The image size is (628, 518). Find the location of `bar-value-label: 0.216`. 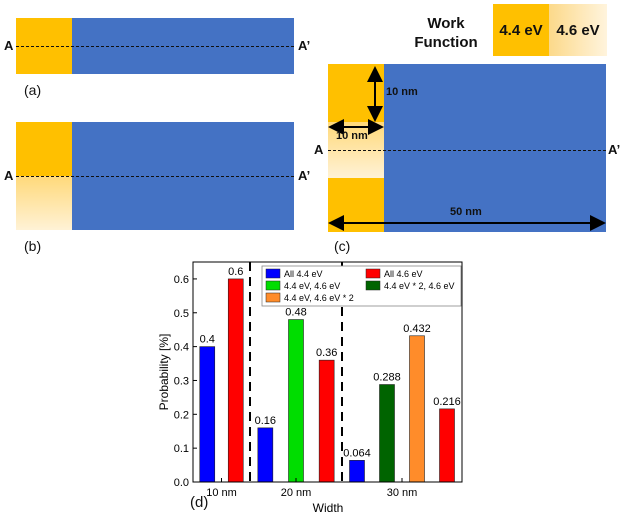

bar-value-label: 0.216 is located at coordinates (447, 402).